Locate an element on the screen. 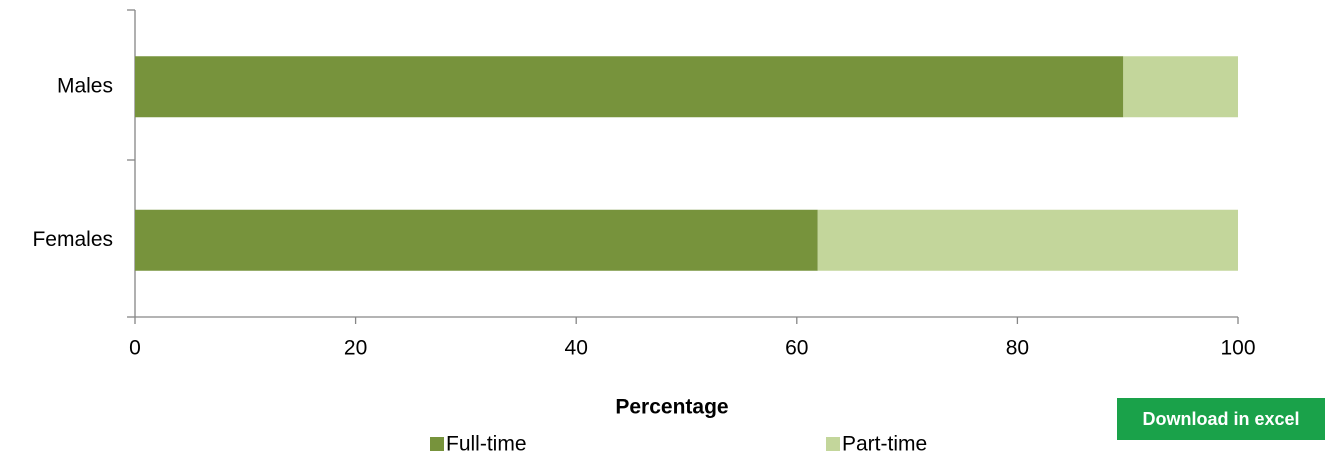 The height and width of the screenshot is (457, 1344). download-button: Download in excel is located at coordinates (1221, 419).